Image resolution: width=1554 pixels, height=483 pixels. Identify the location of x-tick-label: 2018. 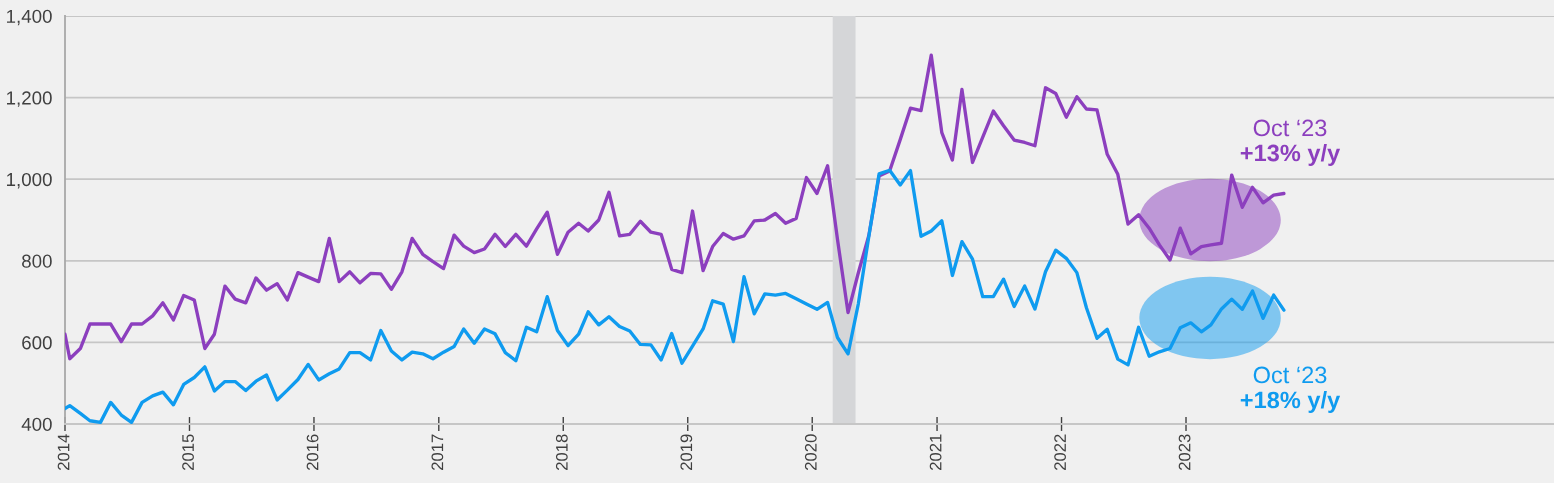
(561, 452).